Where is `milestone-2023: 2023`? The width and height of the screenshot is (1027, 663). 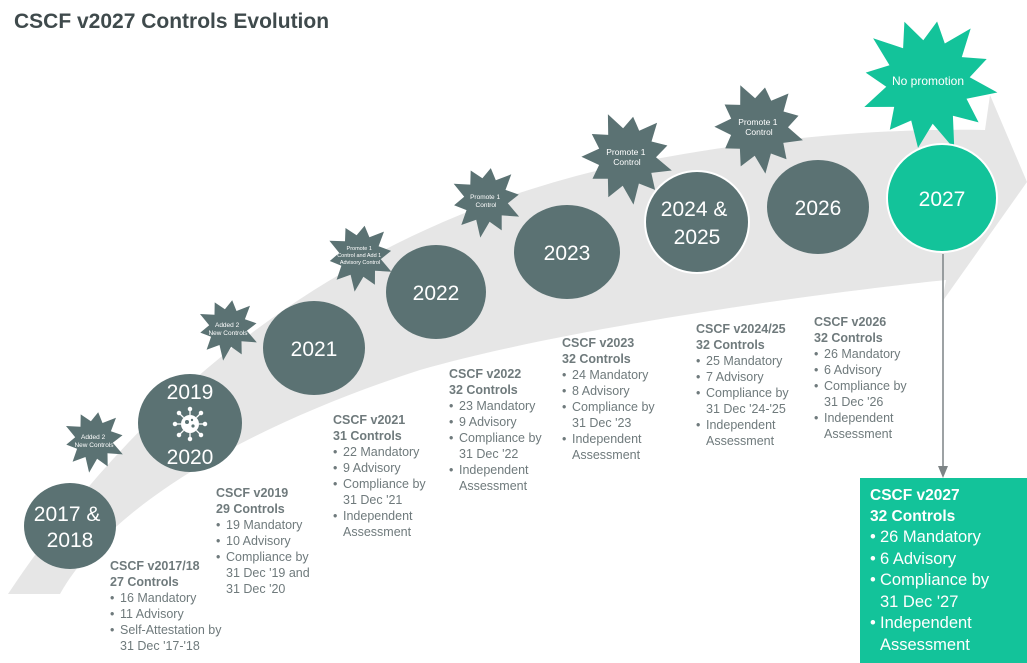
milestone-2023: 2023 is located at coordinates (567, 252).